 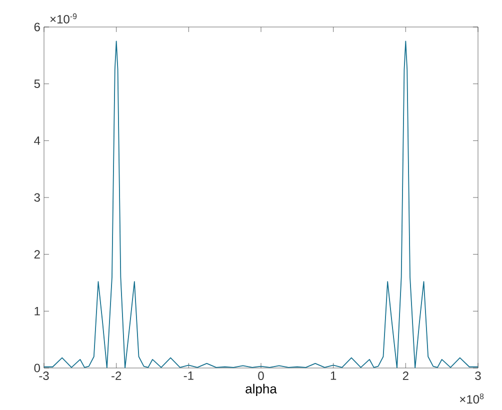 I want to click on x-tick-label: -3, so click(x=44, y=376).